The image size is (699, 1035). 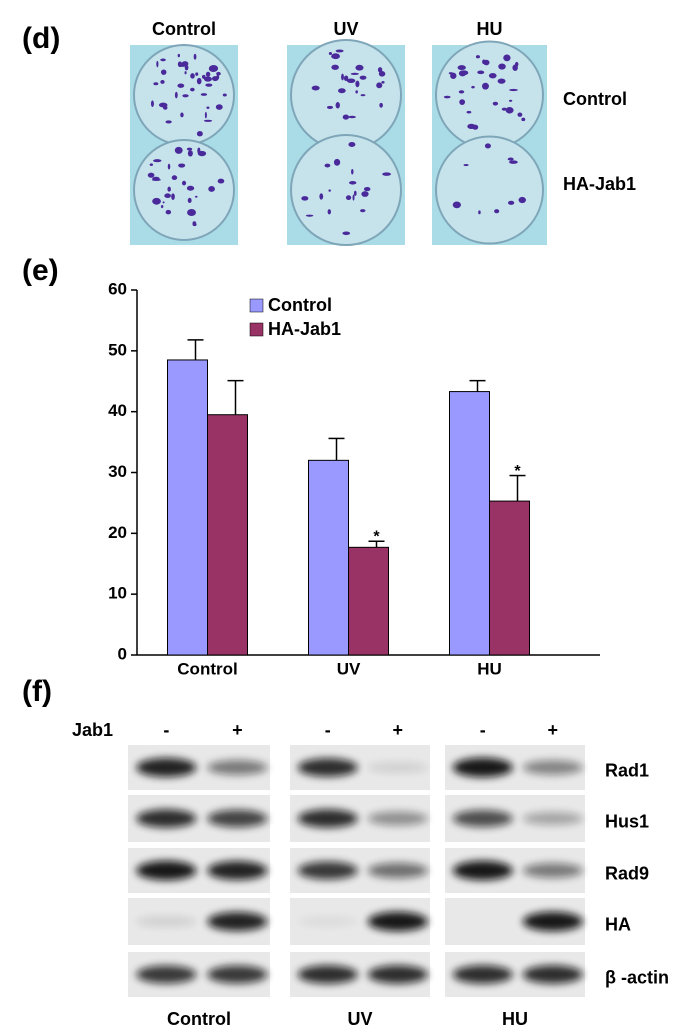 What do you see at coordinates (618, 924) in the screenshot?
I see `protein-label: HA` at bounding box center [618, 924].